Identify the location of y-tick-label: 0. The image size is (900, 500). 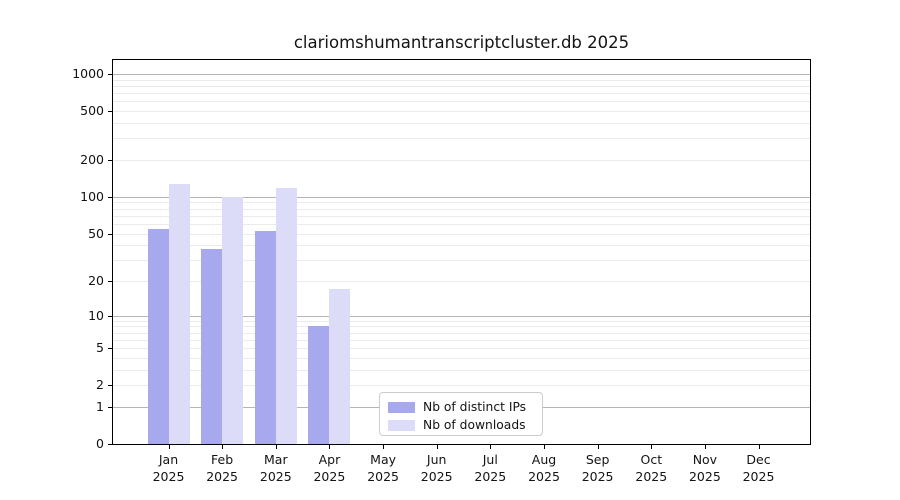
(100, 443).